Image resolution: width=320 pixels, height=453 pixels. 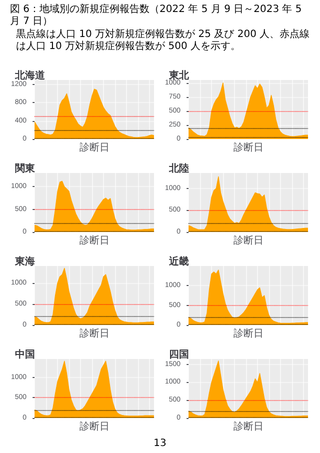 What do you see at coordinates (156, 16) in the screenshot?
I see `text: 図 6：地域別の新規症例報告数（2022 年 5 月 9 日～2023 年 5 月 7 日）` at bounding box center [156, 16].